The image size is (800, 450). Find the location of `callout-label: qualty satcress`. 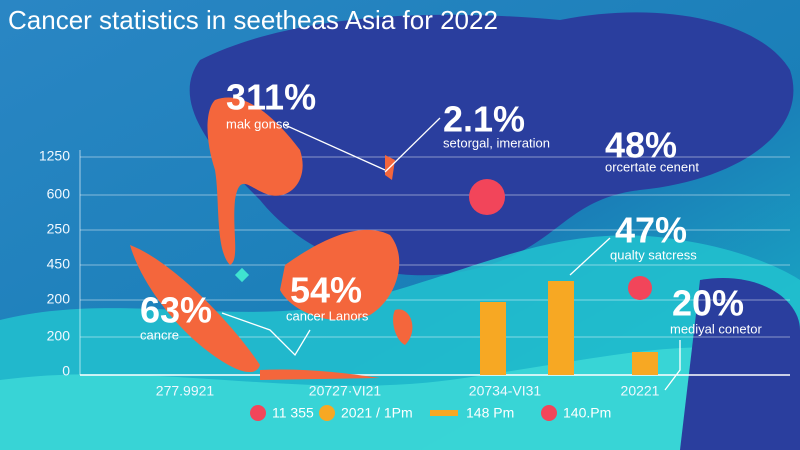

callout-label: qualty satcress is located at coordinates (653, 254).